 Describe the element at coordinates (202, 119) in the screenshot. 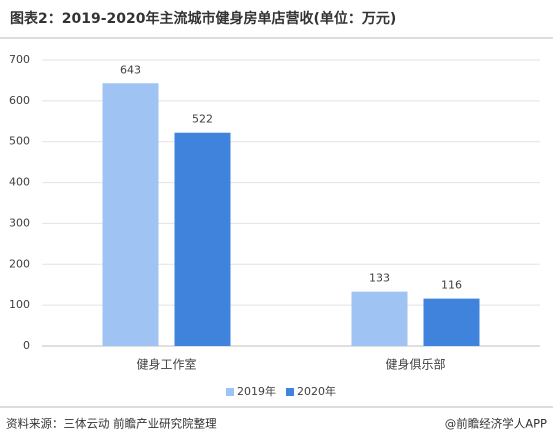

I see `value-label: 522` at that location.